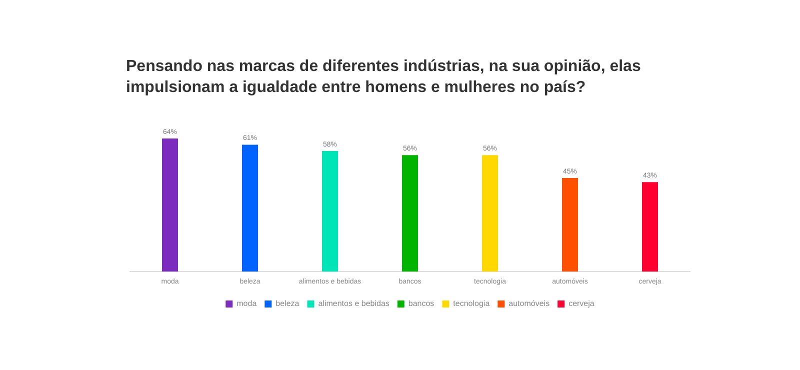  Describe the element at coordinates (354, 303) in the screenshot. I see `legend-label: alimentos e bebidas` at that location.